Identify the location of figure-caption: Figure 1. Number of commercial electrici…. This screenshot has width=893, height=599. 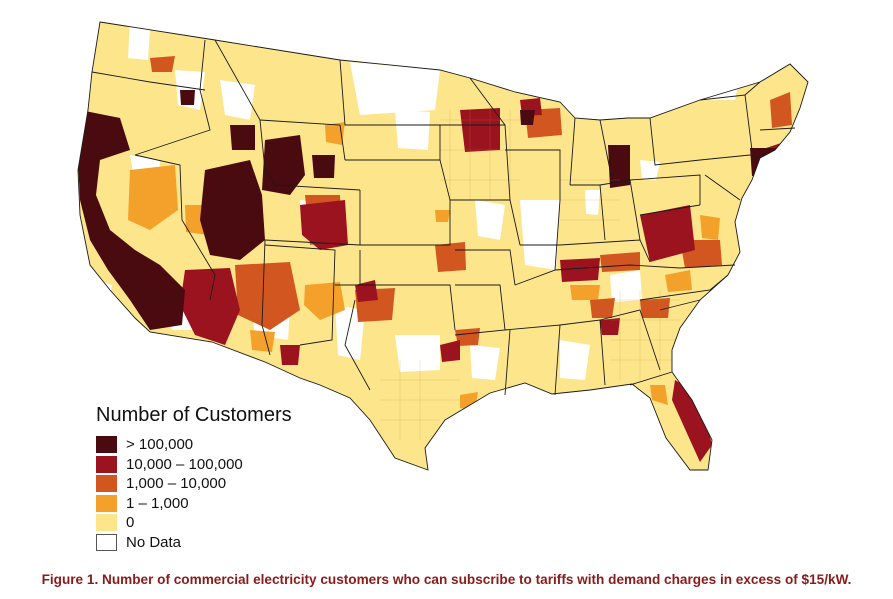
(446, 579).